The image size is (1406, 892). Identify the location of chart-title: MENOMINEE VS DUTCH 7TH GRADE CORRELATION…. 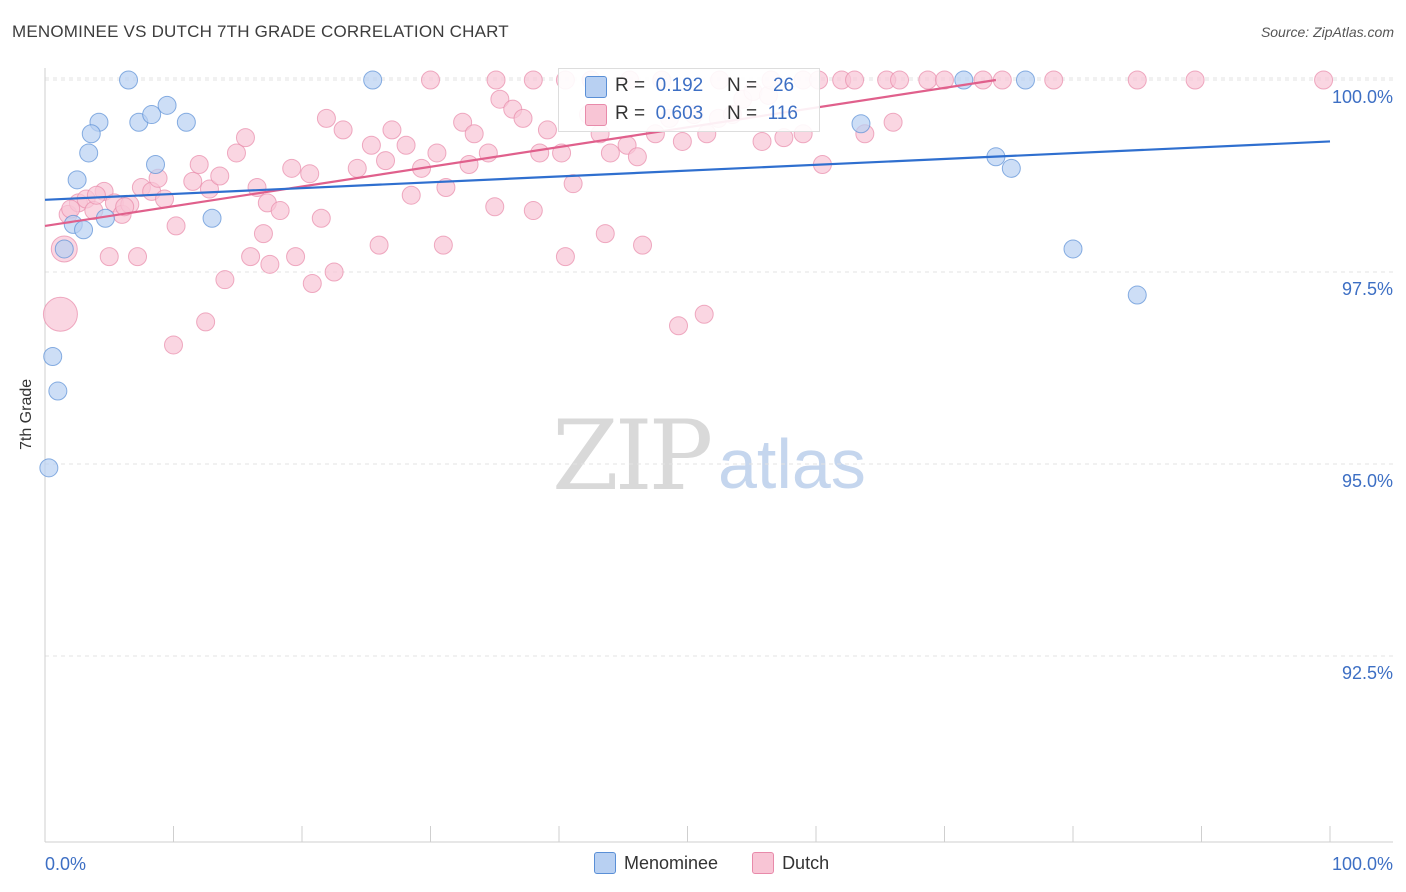
(260, 31).